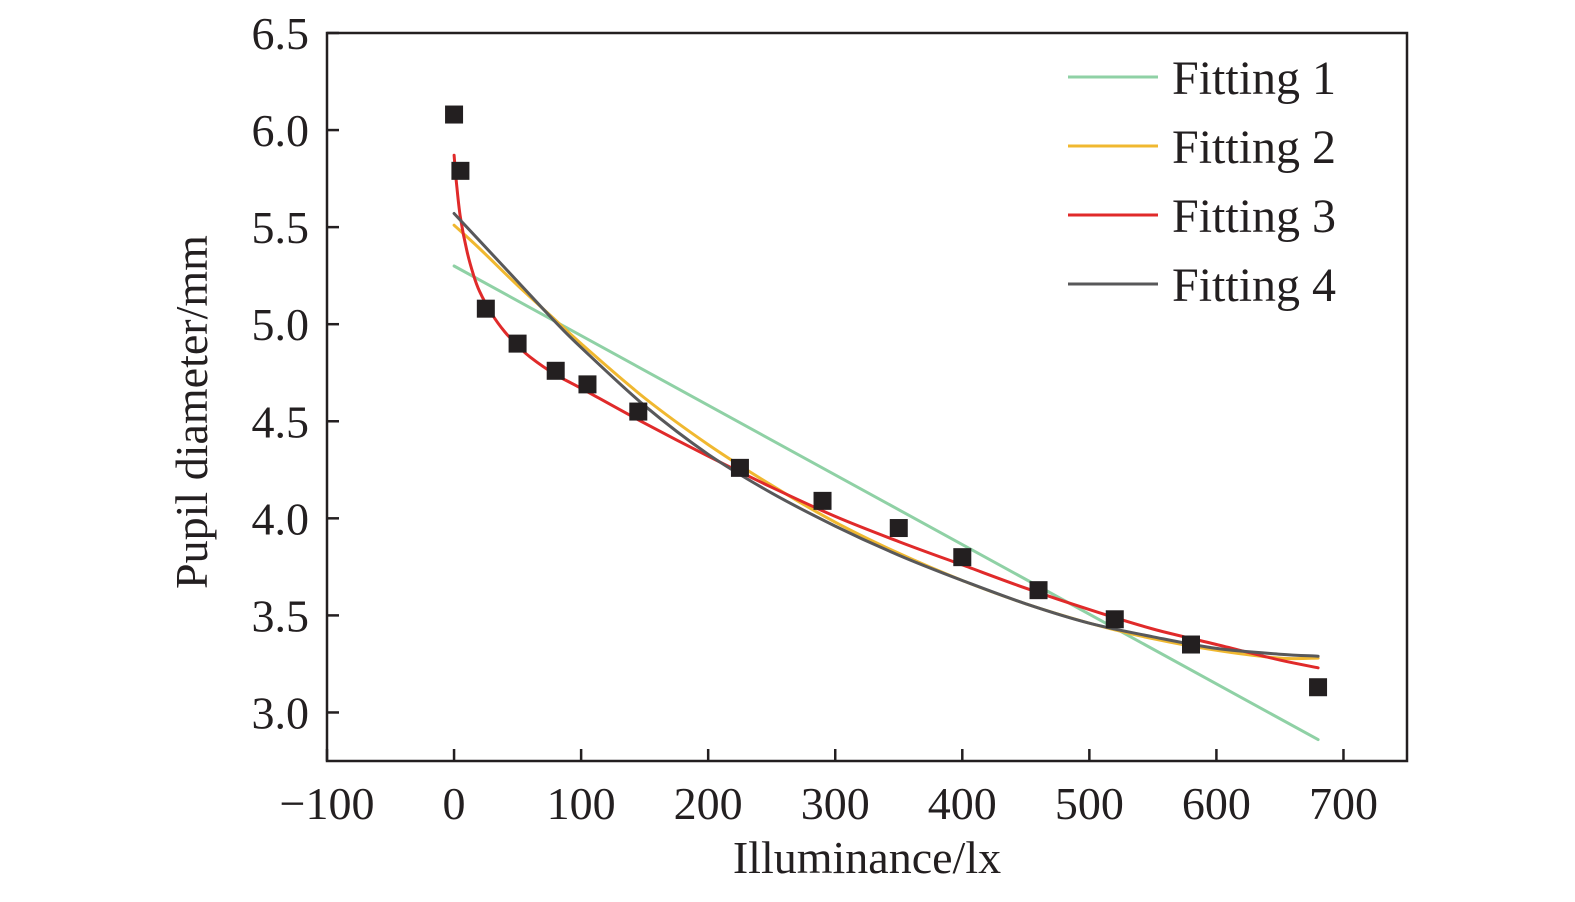  What do you see at coordinates (1089, 803) in the screenshot?
I see `x-tick-label: 500` at bounding box center [1089, 803].